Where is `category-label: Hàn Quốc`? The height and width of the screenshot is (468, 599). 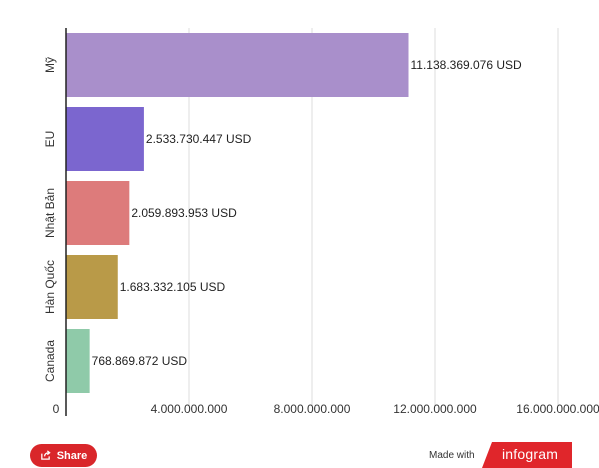
category-label: Hàn Quốc is located at coordinates (50, 287).